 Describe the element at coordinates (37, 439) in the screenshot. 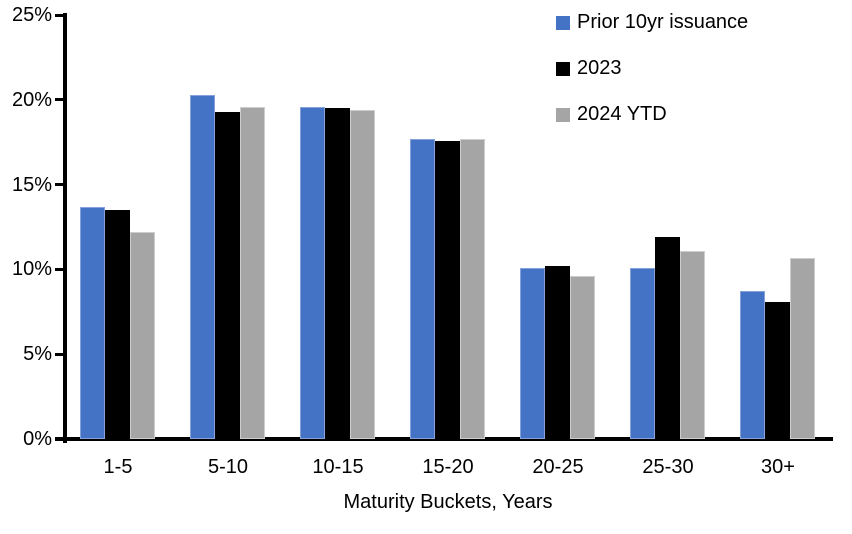

I see `y-tick-label-0: 0%` at that location.